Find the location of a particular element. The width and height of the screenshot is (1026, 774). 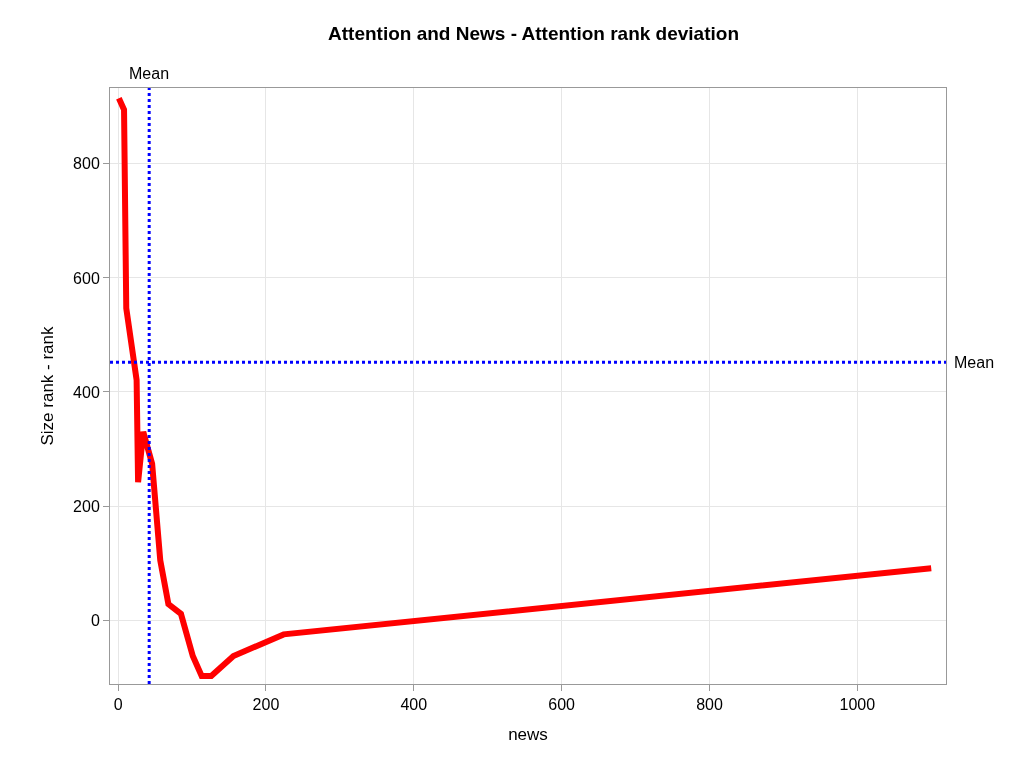

x-tick-label: 1000 is located at coordinates (857, 705).